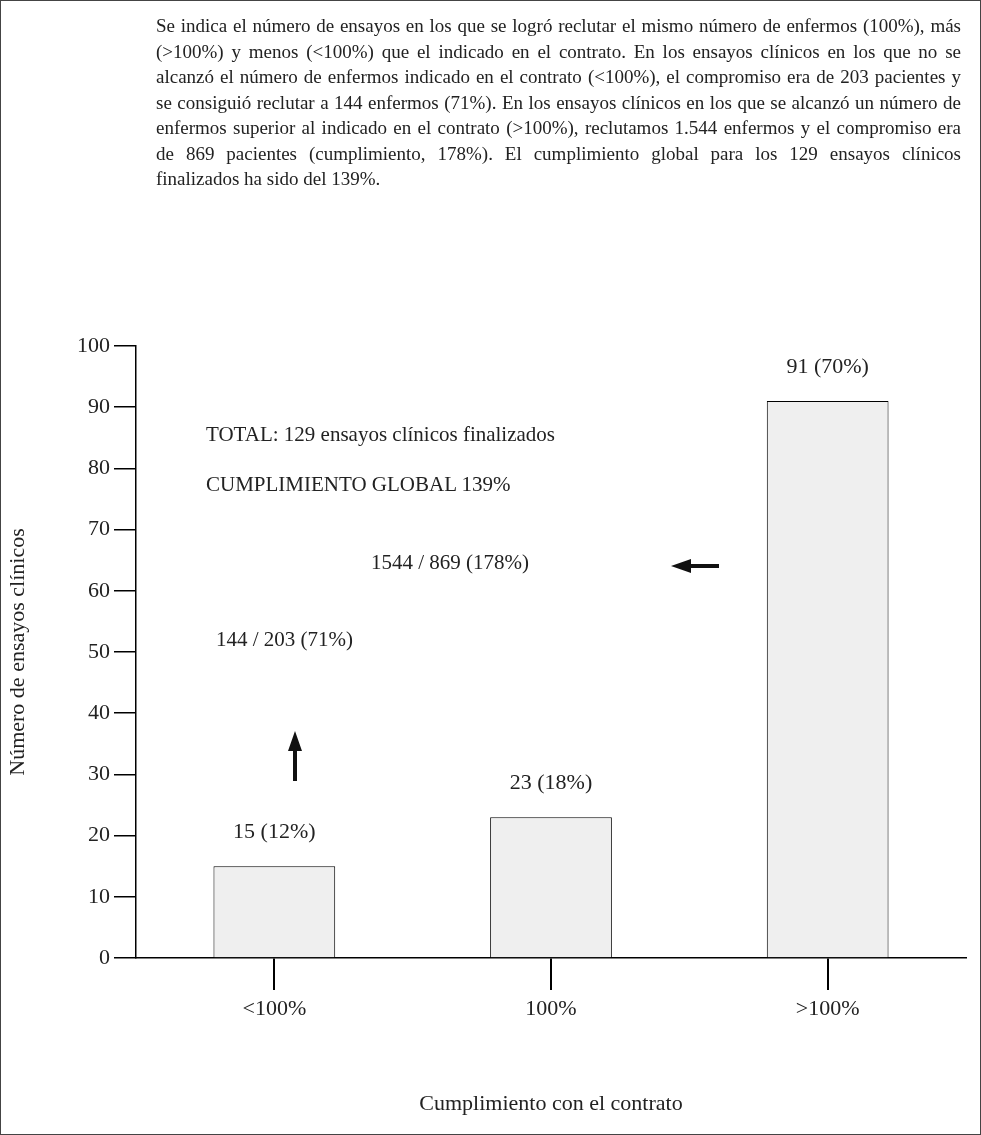  What do you see at coordinates (16, 652) in the screenshot?
I see `y-axis-title: Número de ensayos clínicos` at bounding box center [16, 652].